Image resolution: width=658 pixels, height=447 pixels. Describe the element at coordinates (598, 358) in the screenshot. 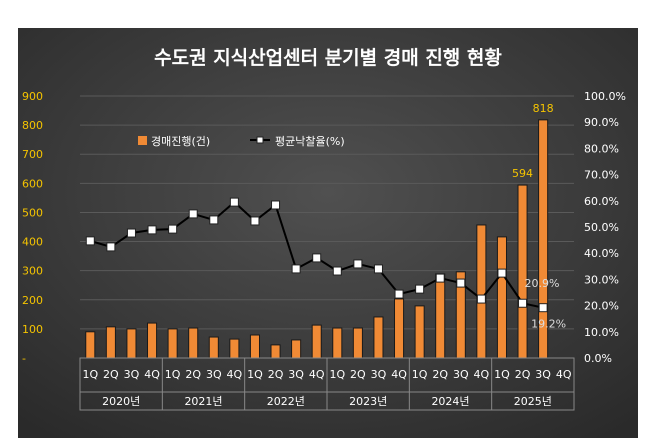

I see `right-tick-label: 0.0%` at that location.